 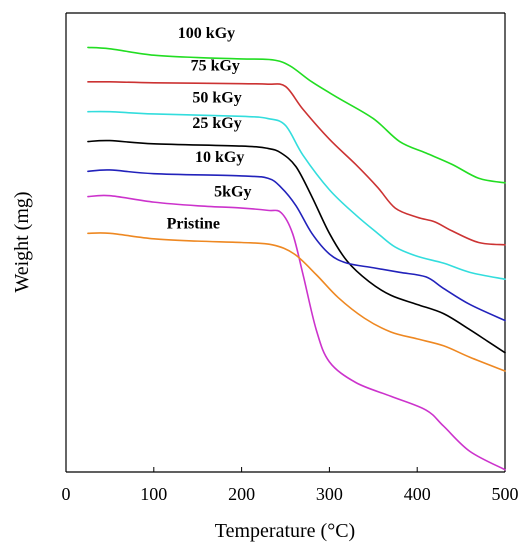 I want to click on x-axis-title: Temperature (°C), so click(x=285, y=531).